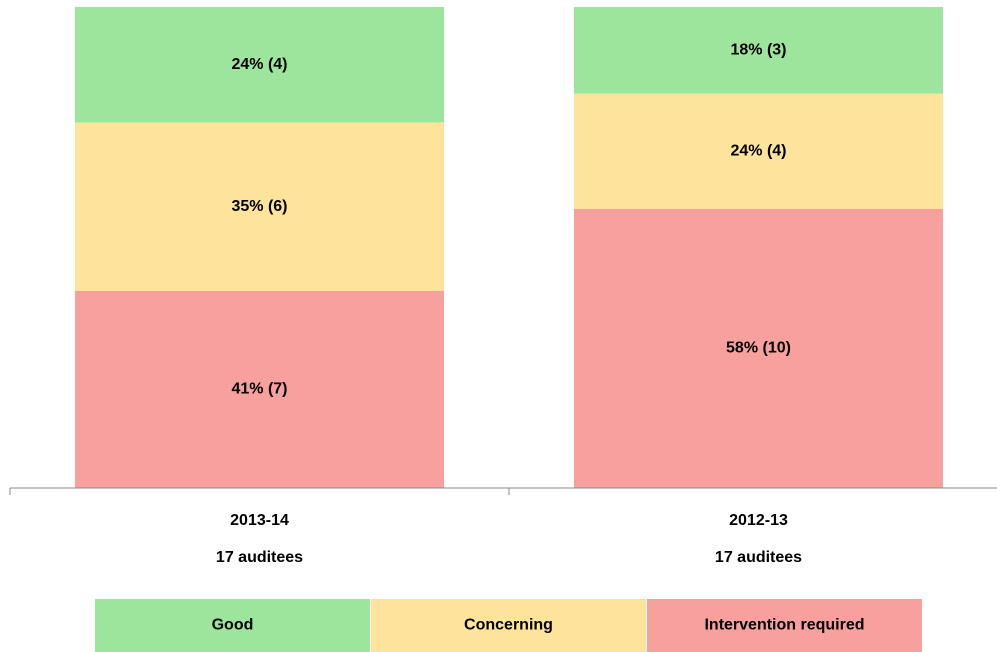 The width and height of the screenshot is (997, 652). I want to click on legend-label: Concerning, so click(508, 625).